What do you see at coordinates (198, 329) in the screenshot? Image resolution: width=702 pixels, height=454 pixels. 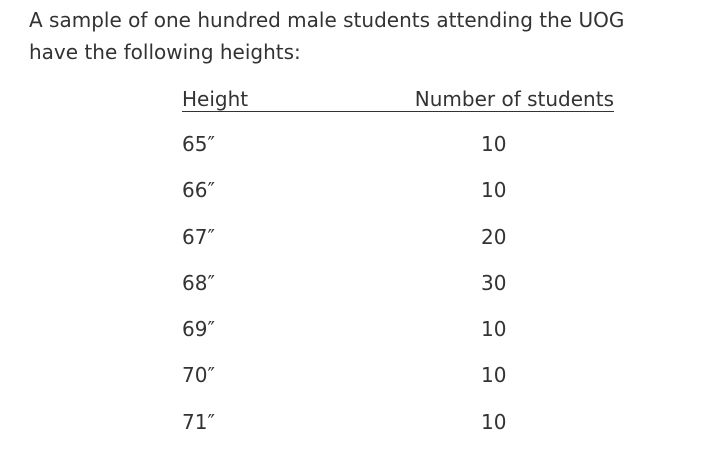 I see `height-cell: 69″` at bounding box center [198, 329].